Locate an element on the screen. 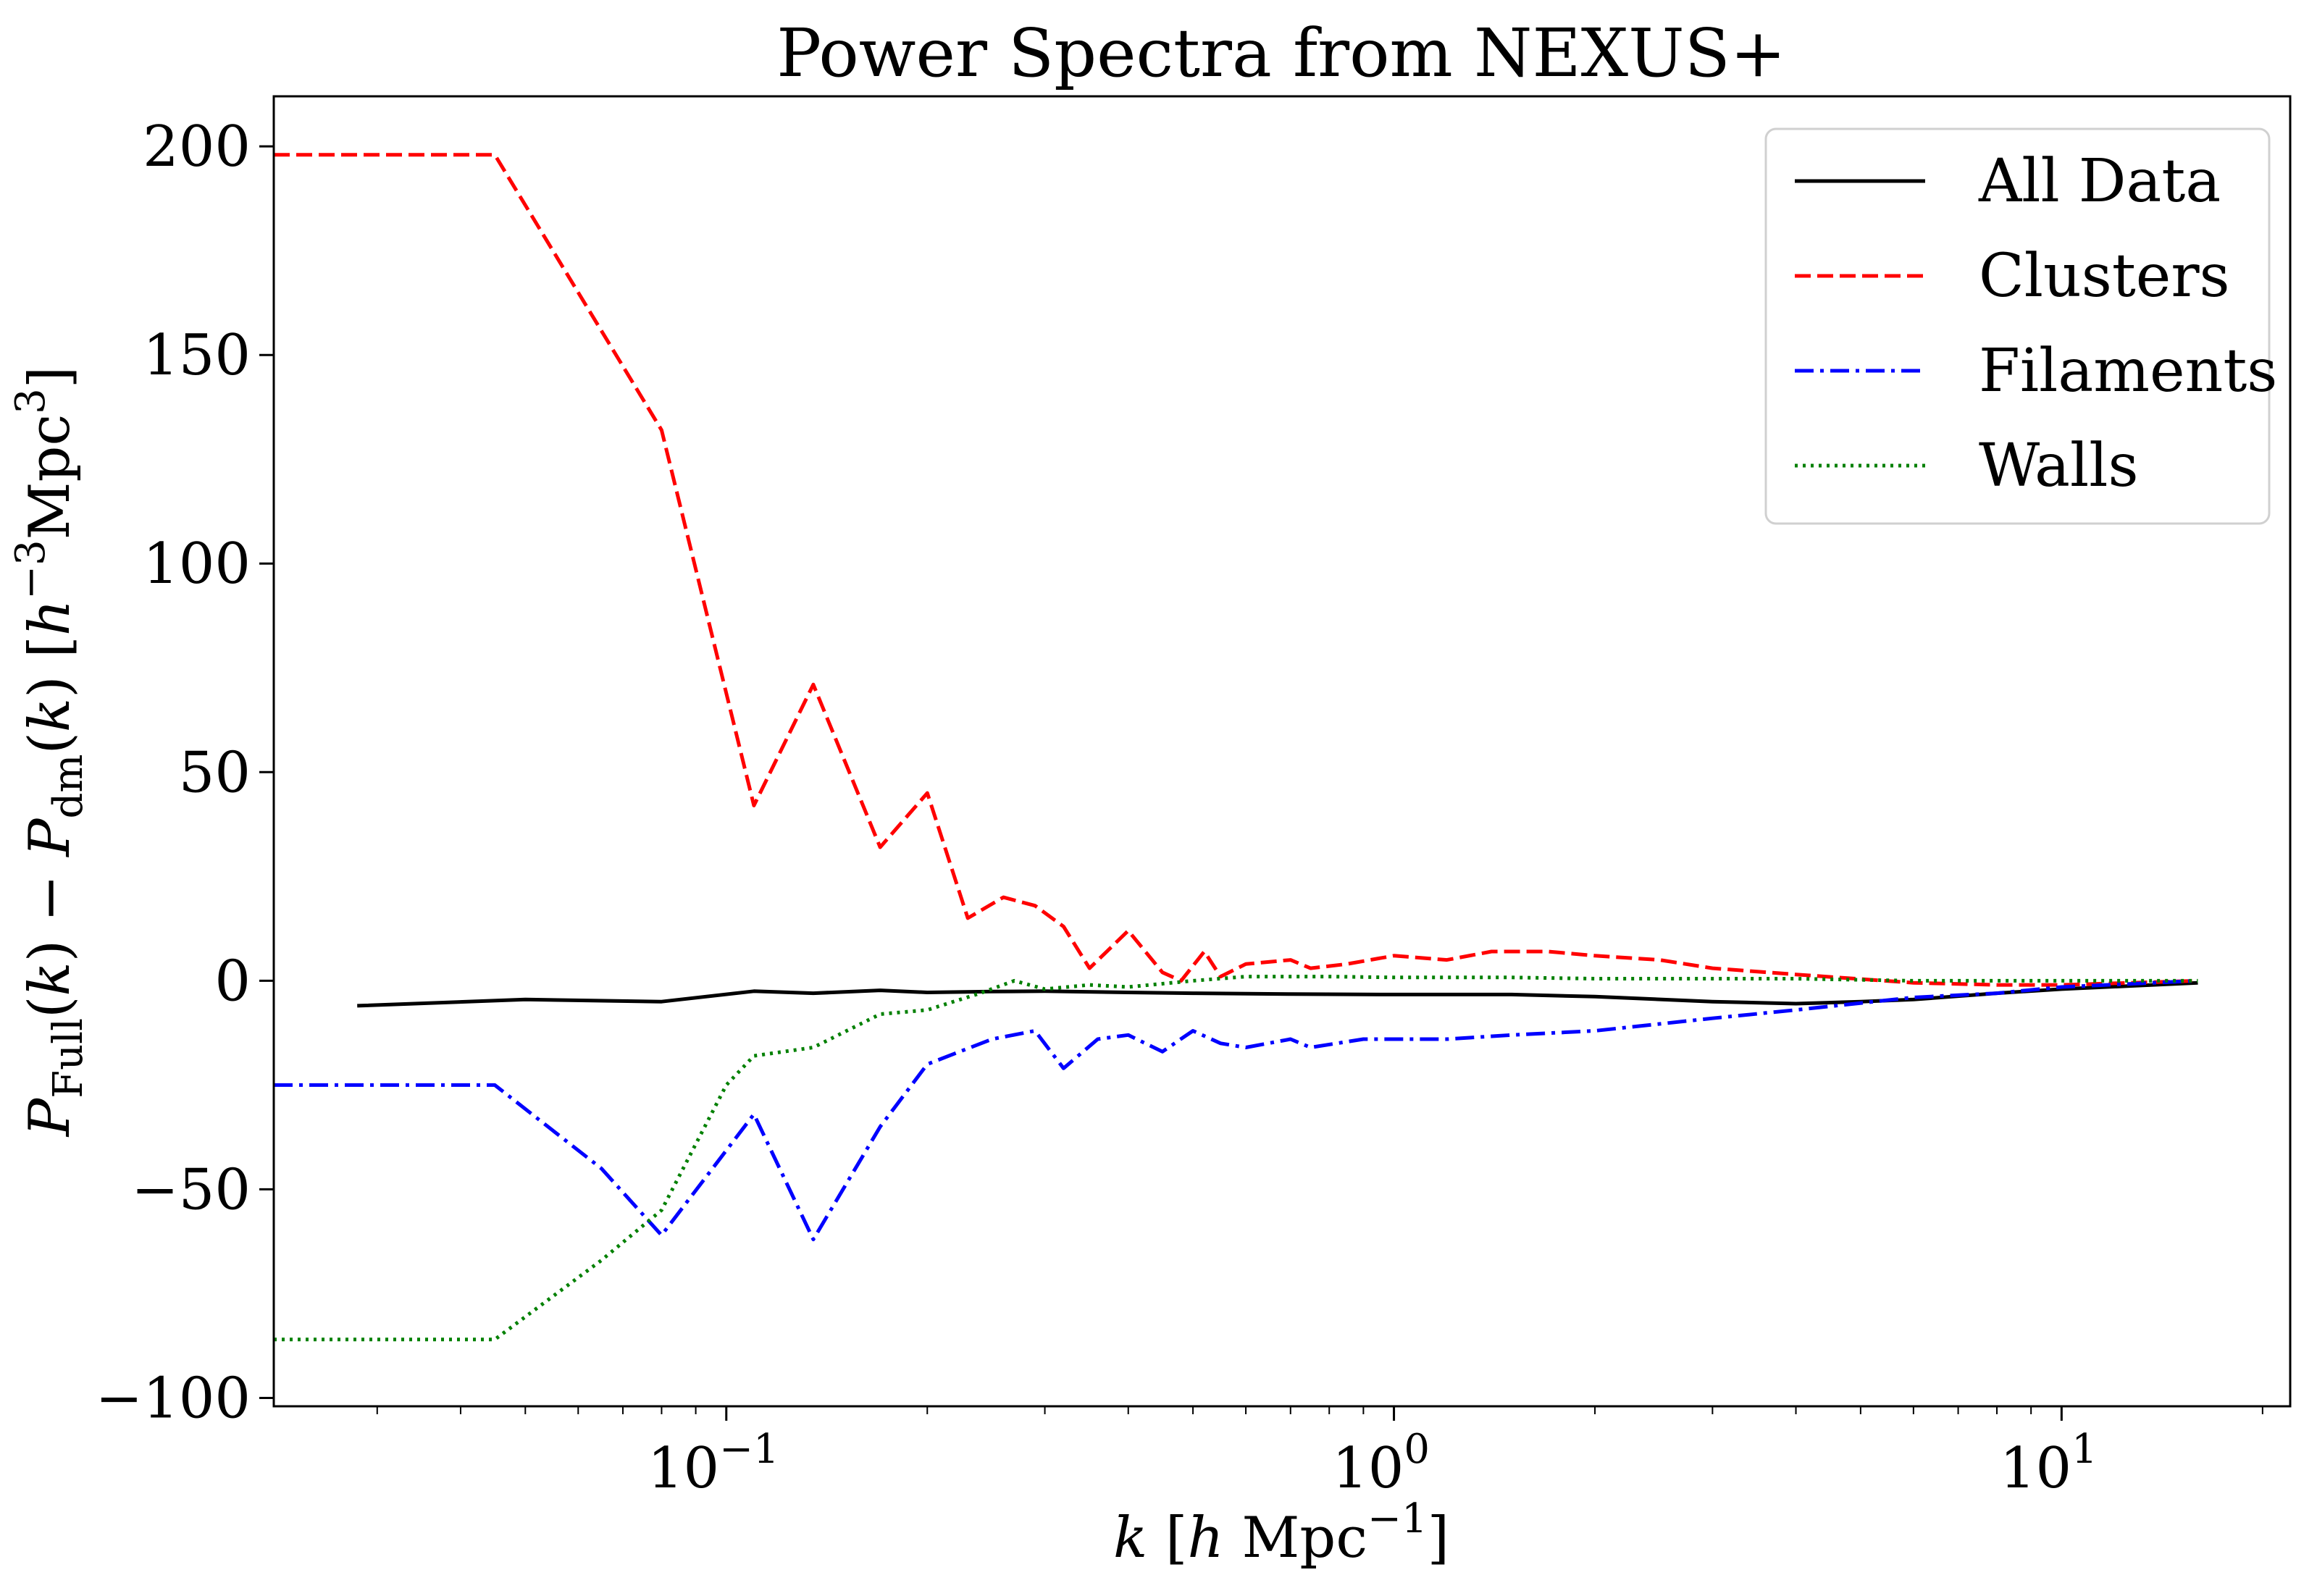 The height and width of the screenshot is (1596, 2317). legend-label: Filaments is located at coordinates (2128, 371).